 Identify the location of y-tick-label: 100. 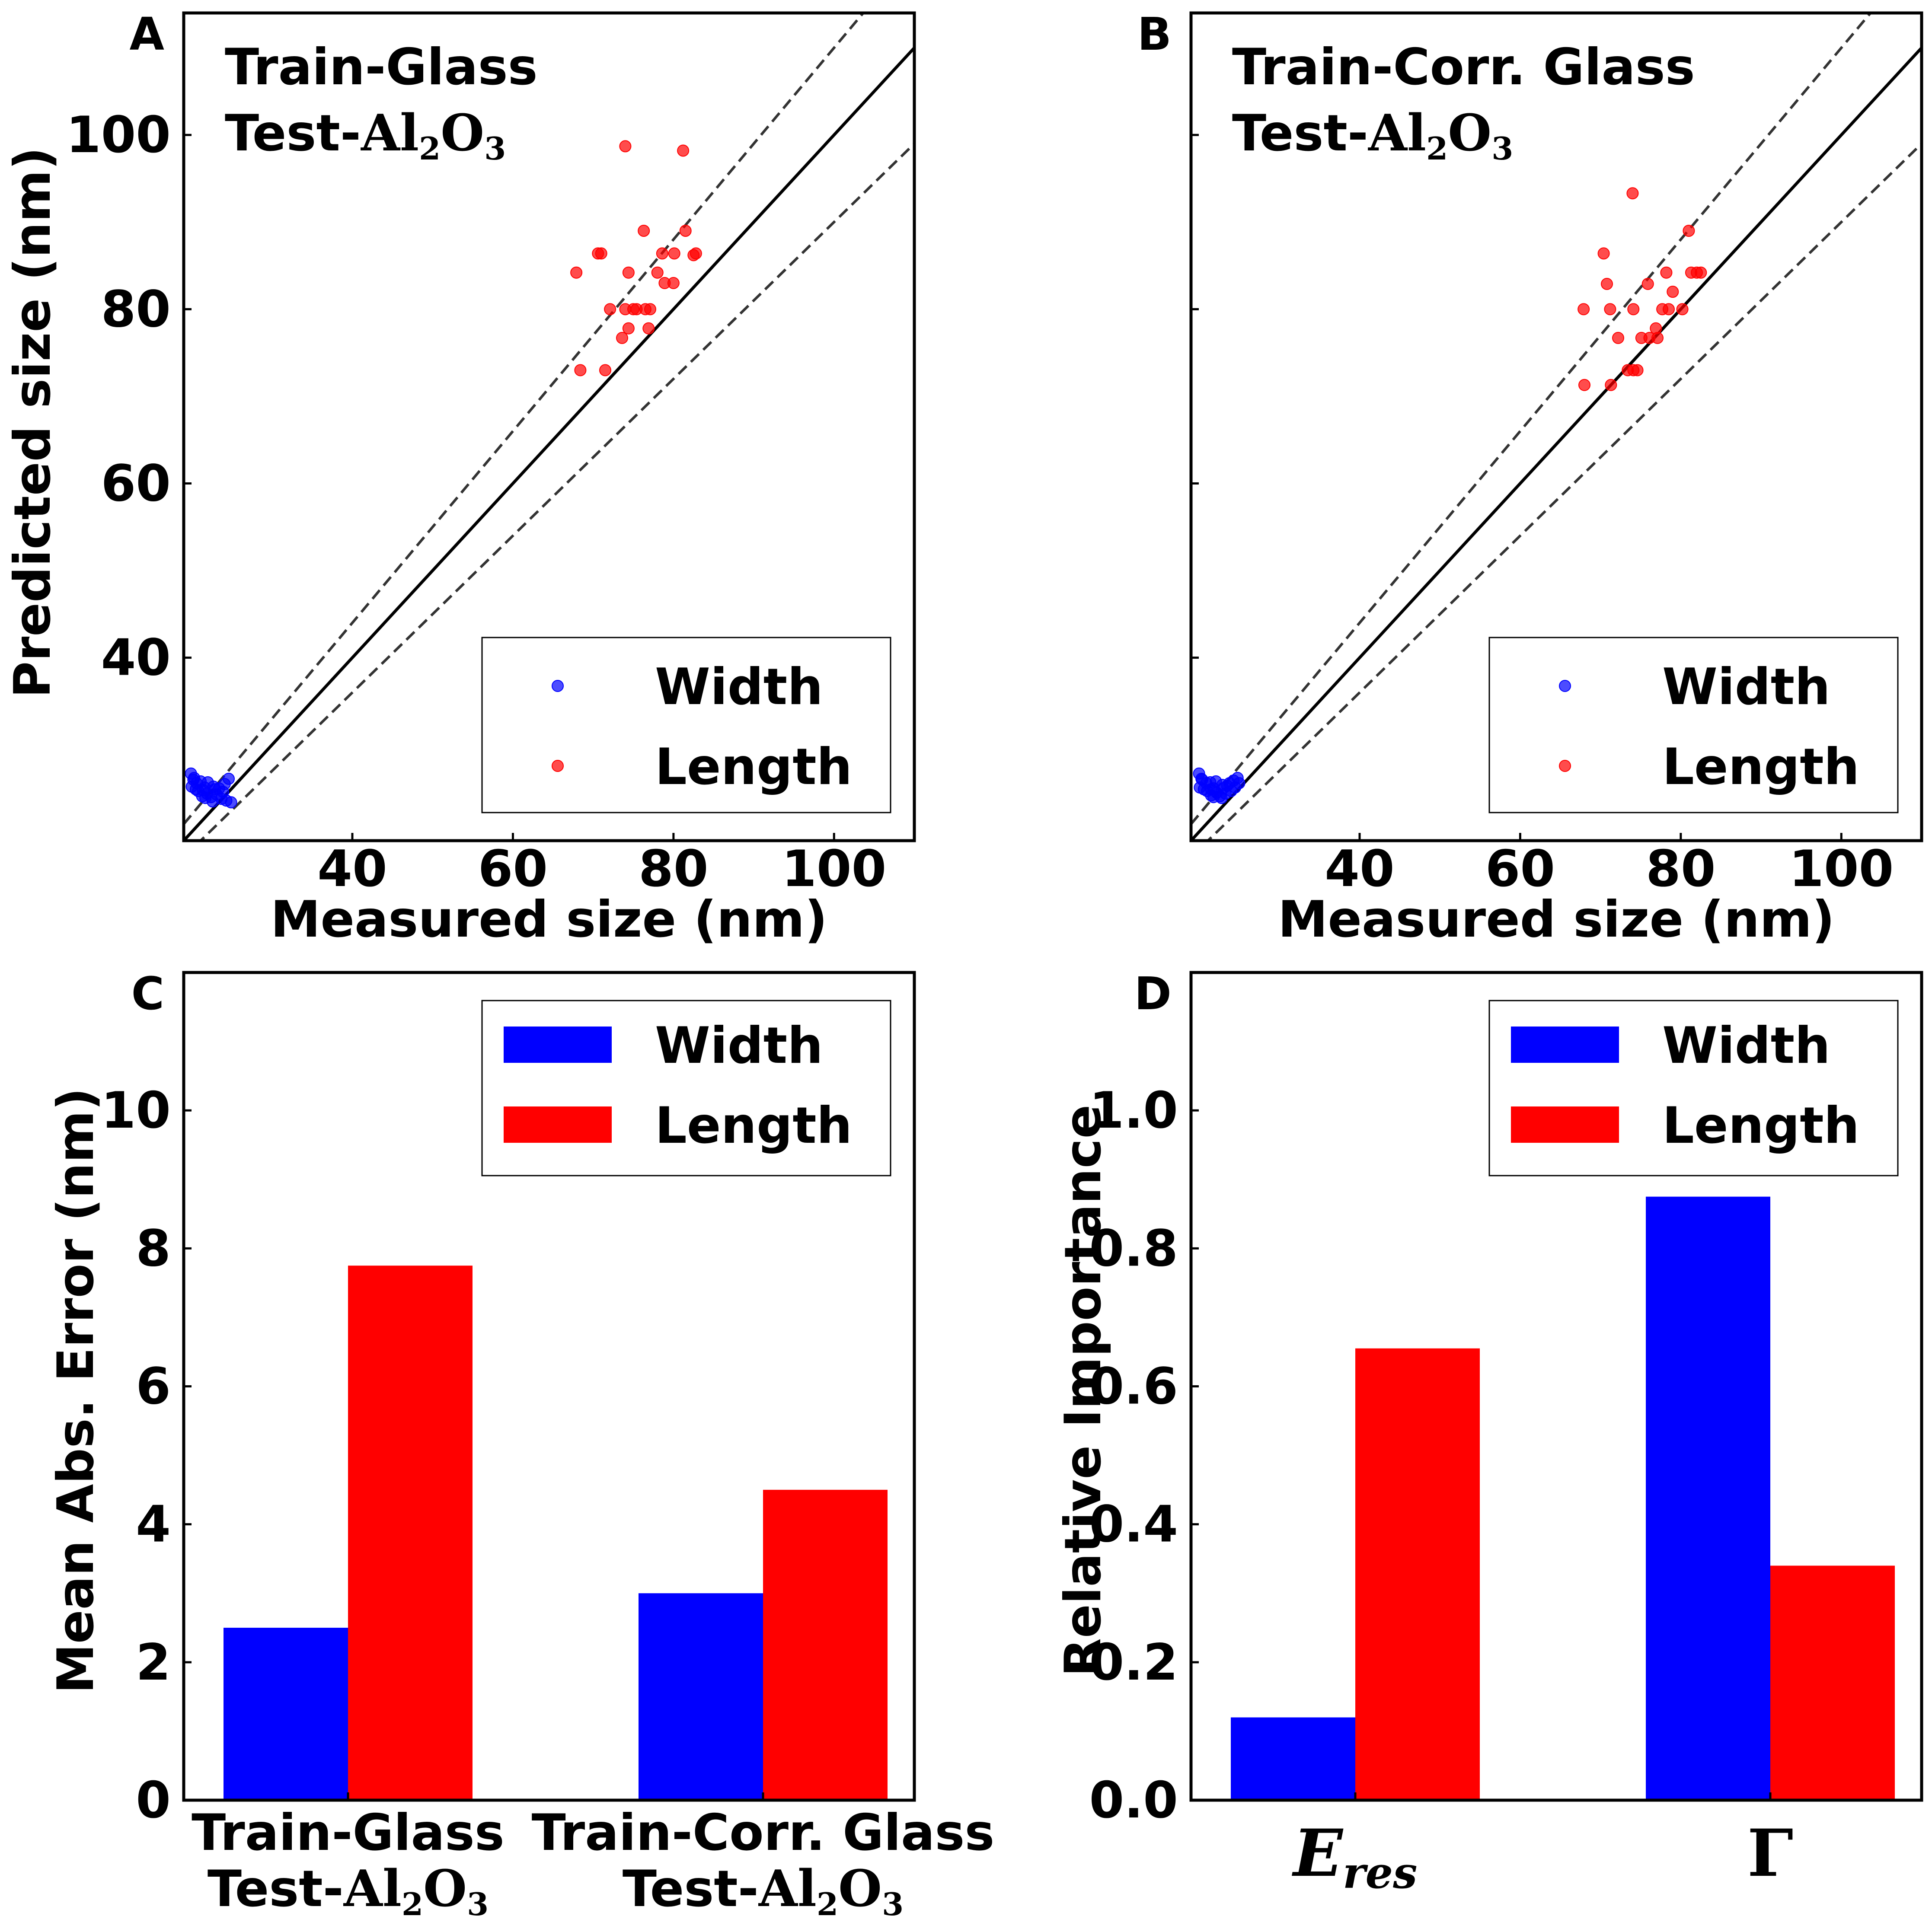
(118, 135).